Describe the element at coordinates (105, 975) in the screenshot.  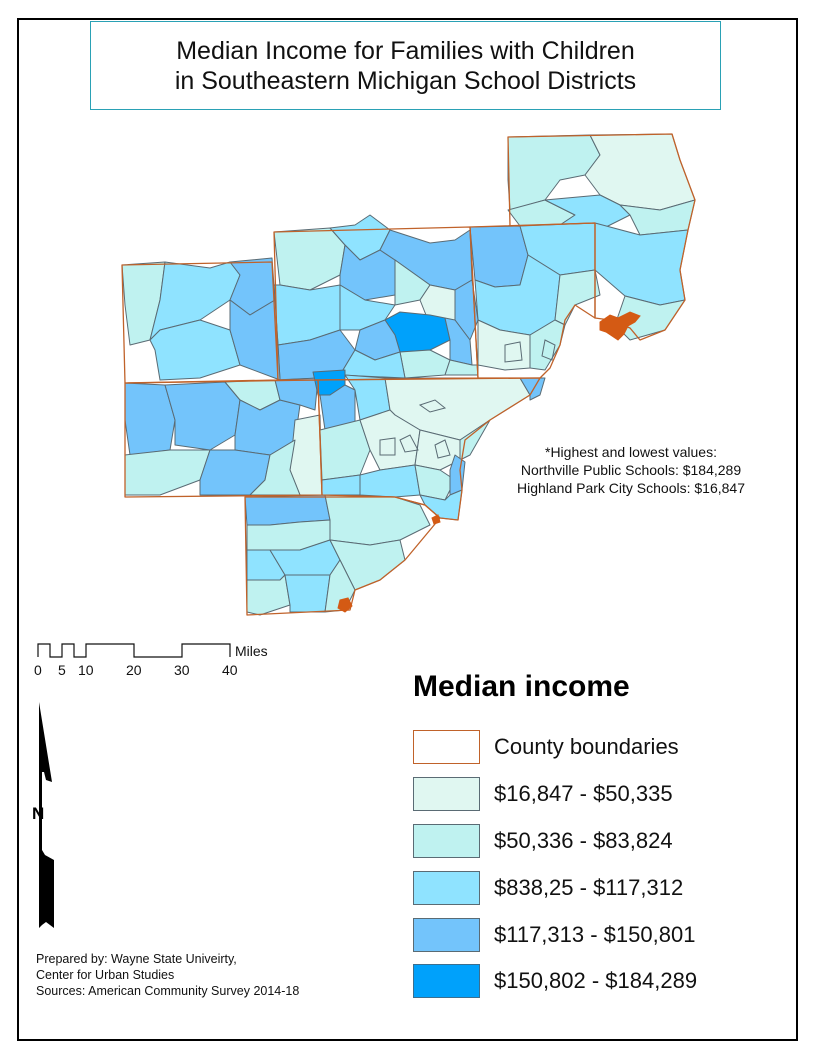
I see `credits-center: Center for Urban Studies` at that location.